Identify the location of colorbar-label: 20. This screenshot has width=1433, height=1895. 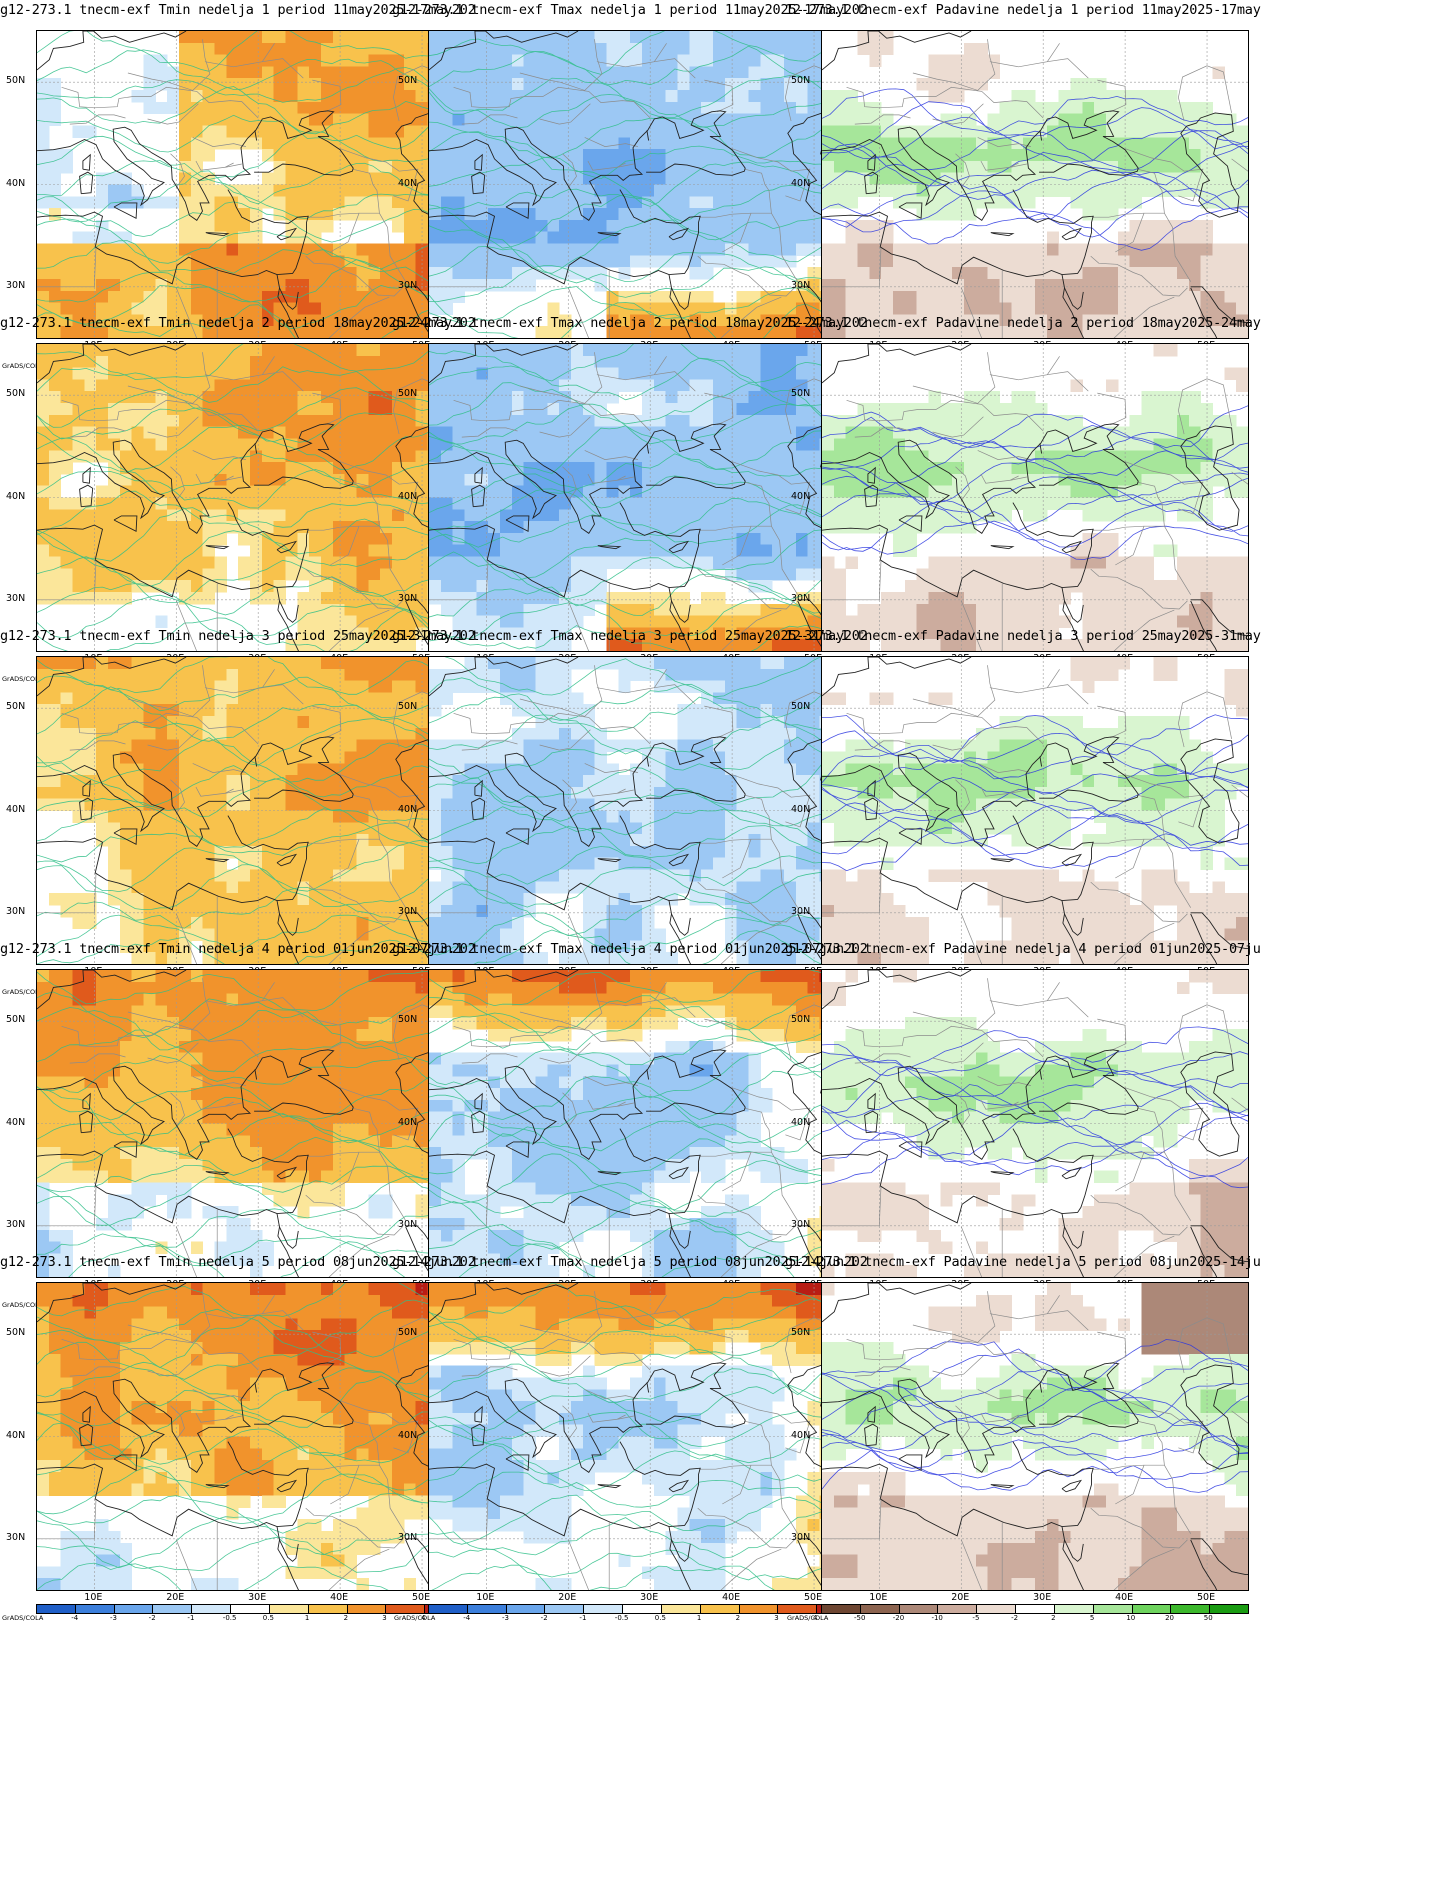
(1169, 1618).